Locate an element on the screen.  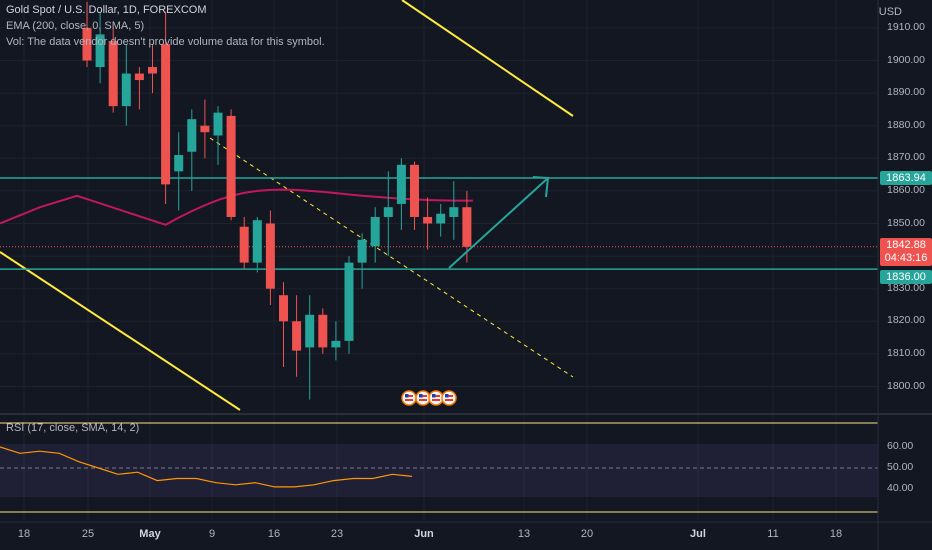
ema-legend: EMA (200, close, 0, SMA, 5) is located at coordinates (75, 26).